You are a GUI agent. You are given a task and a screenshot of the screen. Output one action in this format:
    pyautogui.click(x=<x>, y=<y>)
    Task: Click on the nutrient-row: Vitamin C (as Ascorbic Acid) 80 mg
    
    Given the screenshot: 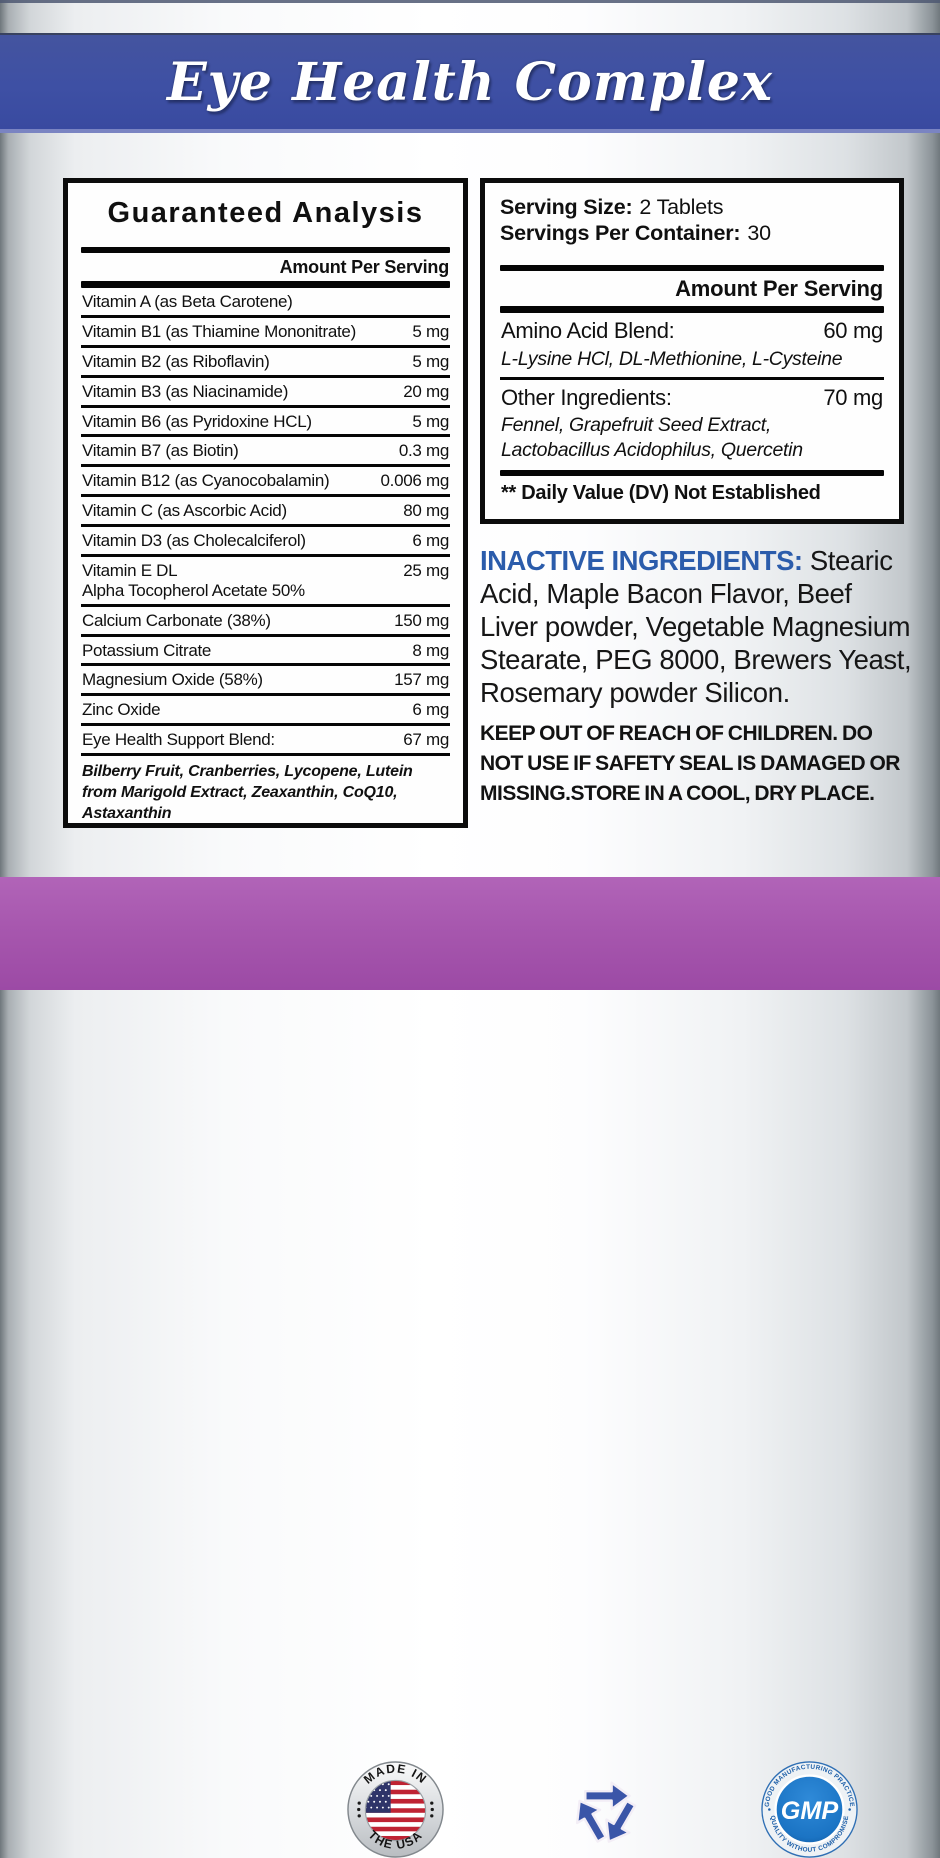 What is the action you would take?
    pyautogui.click(x=265, y=512)
    